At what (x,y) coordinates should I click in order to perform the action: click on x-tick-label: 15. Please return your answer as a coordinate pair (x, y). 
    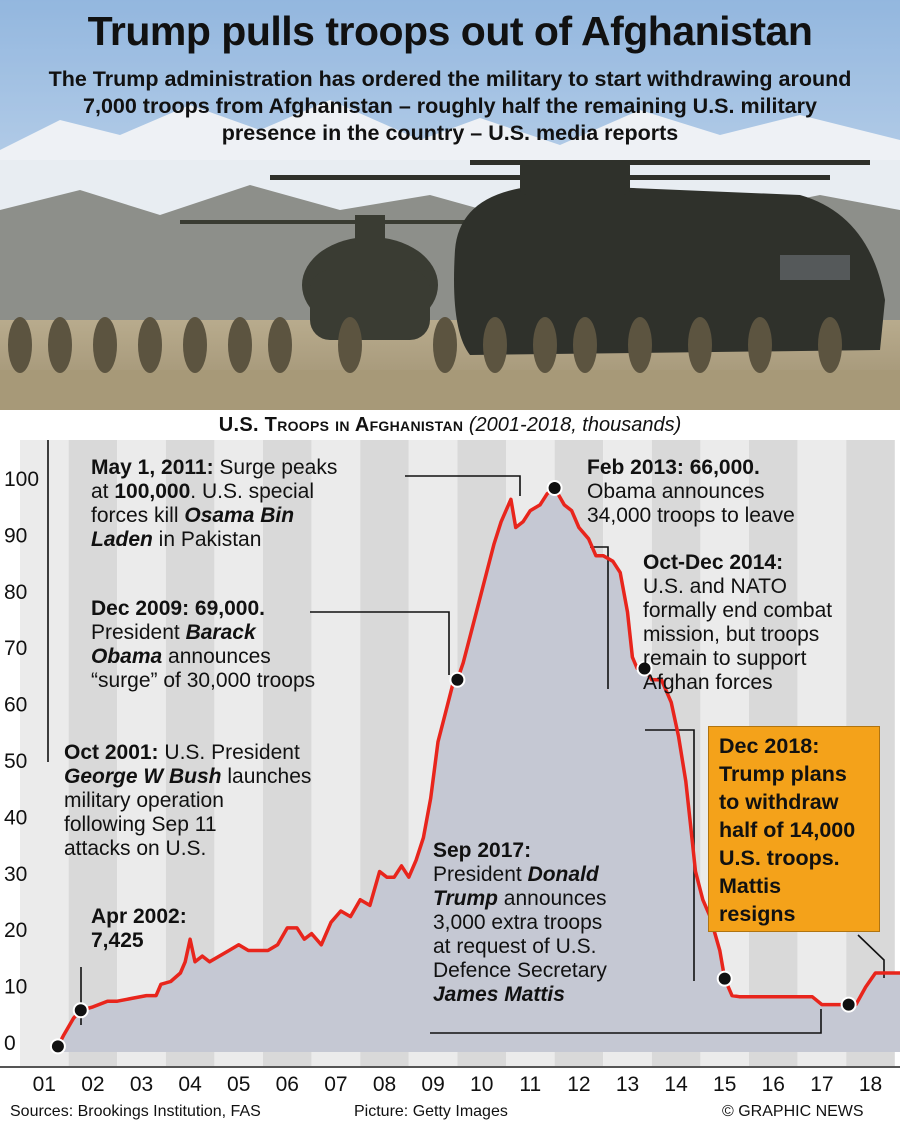
    Looking at the image, I should click on (724, 1084).